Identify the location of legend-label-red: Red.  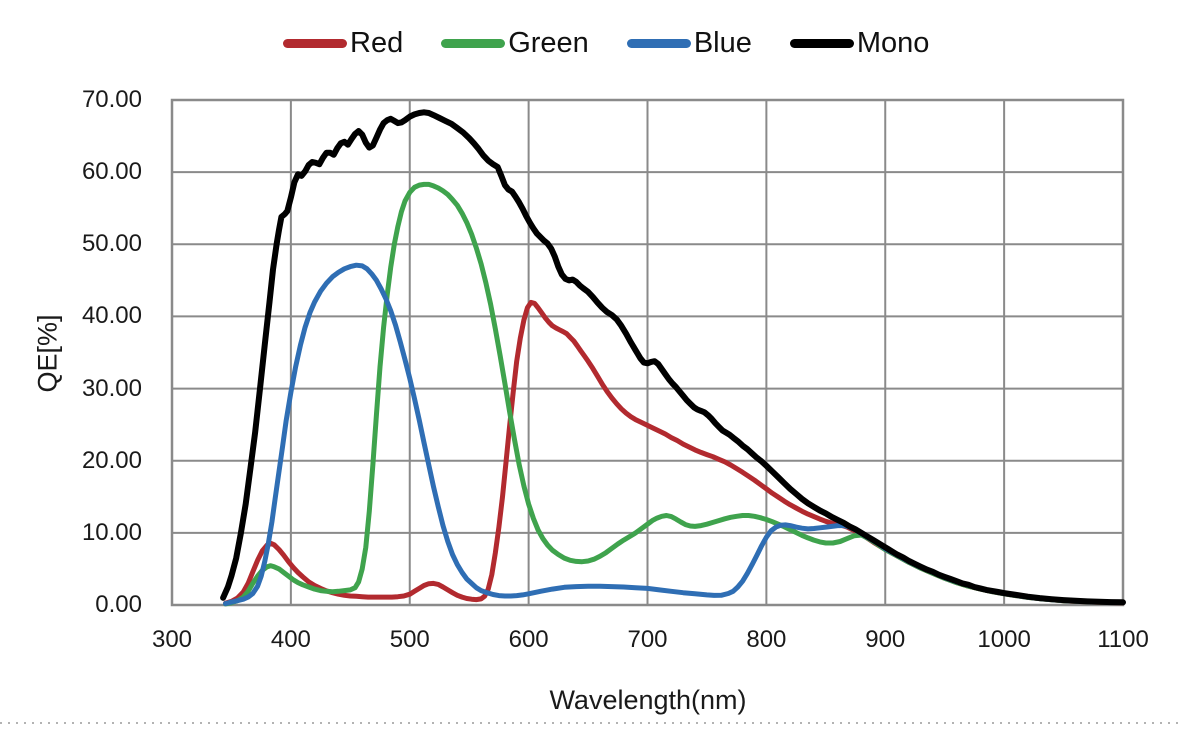
(377, 43).